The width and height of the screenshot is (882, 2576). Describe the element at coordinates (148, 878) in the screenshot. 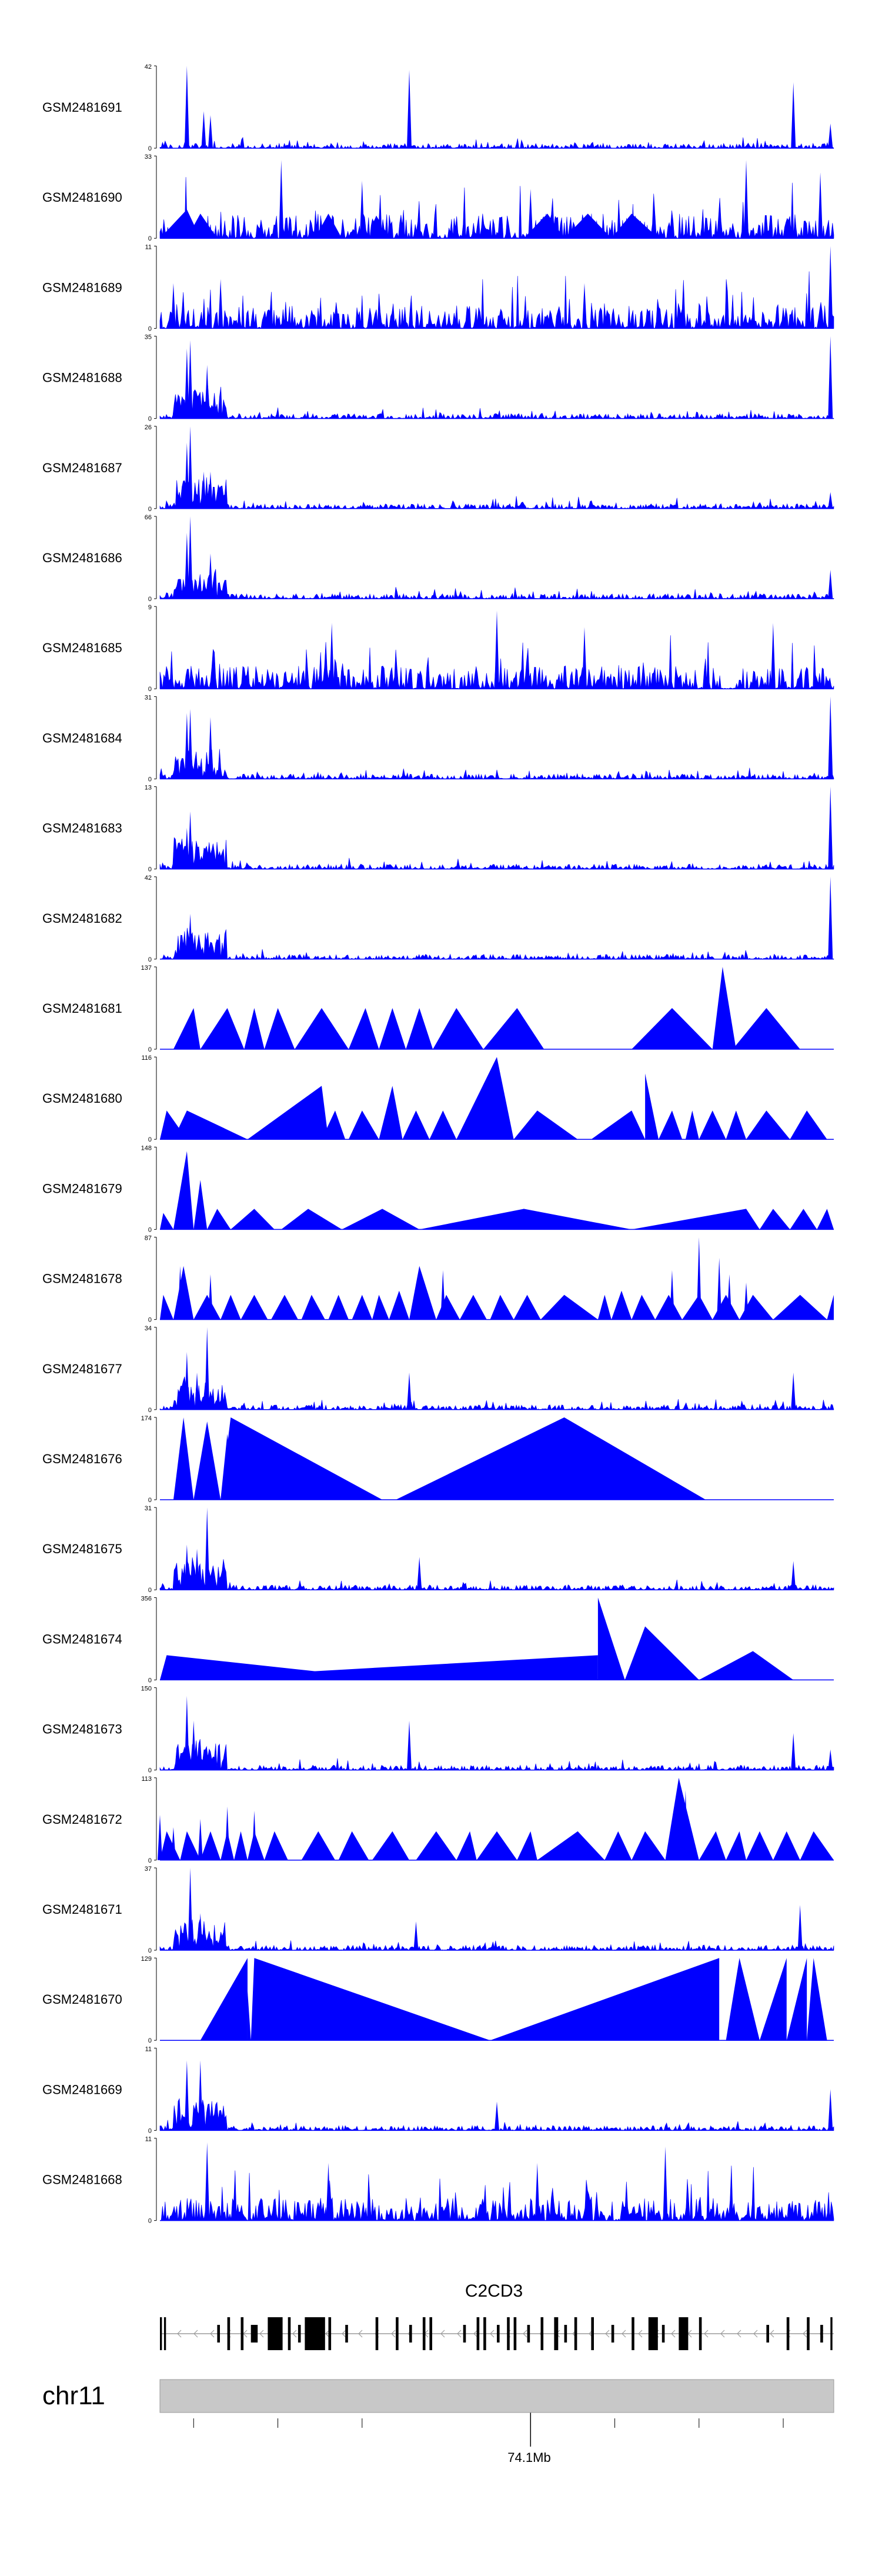

I see `y-max-label: 42` at that location.